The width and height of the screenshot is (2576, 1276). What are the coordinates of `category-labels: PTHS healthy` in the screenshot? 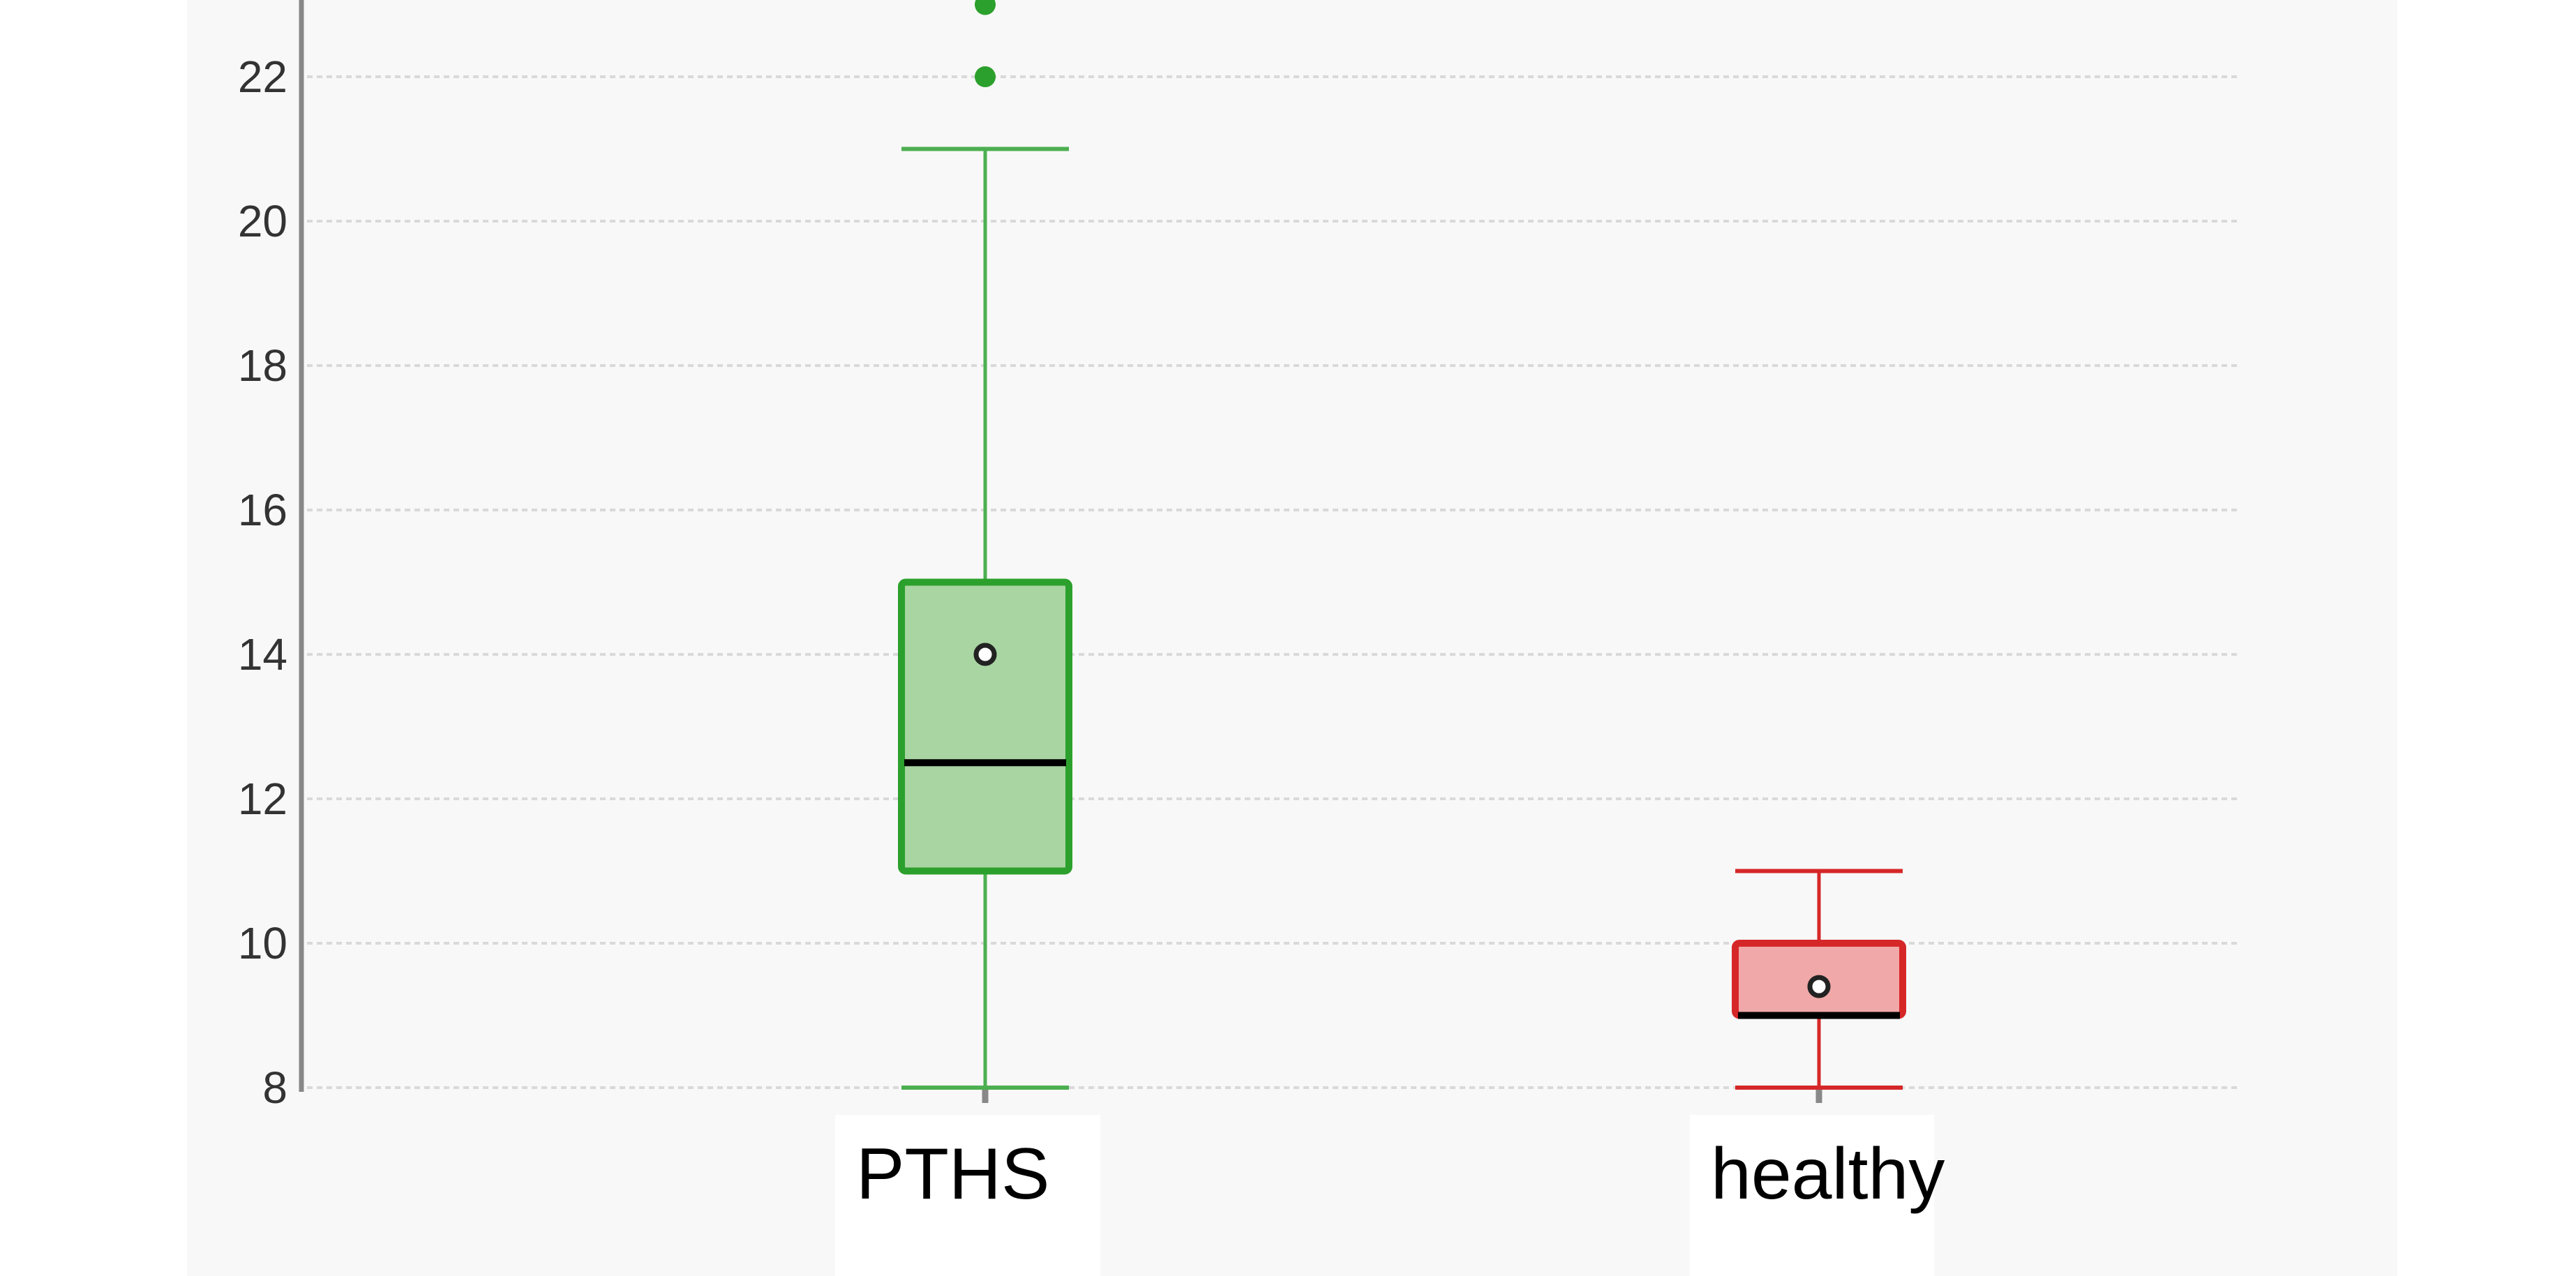 It's located at (1390, 1195).